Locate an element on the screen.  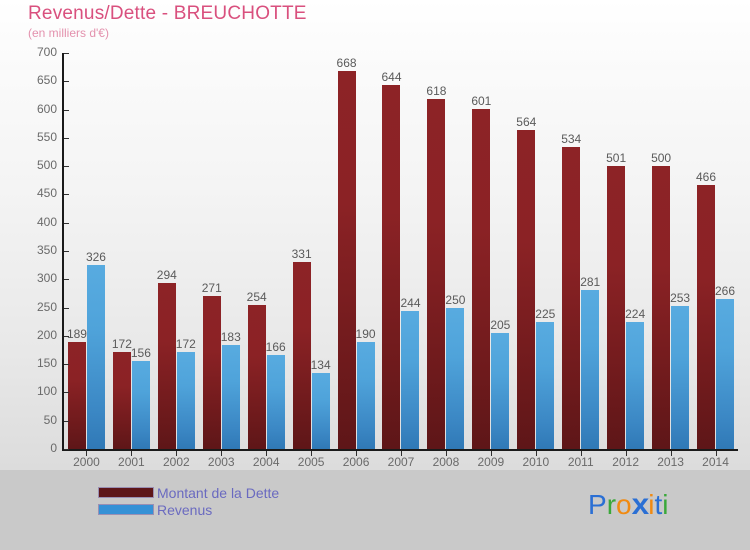
bar-debt: 271 is located at coordinates (212, 365).